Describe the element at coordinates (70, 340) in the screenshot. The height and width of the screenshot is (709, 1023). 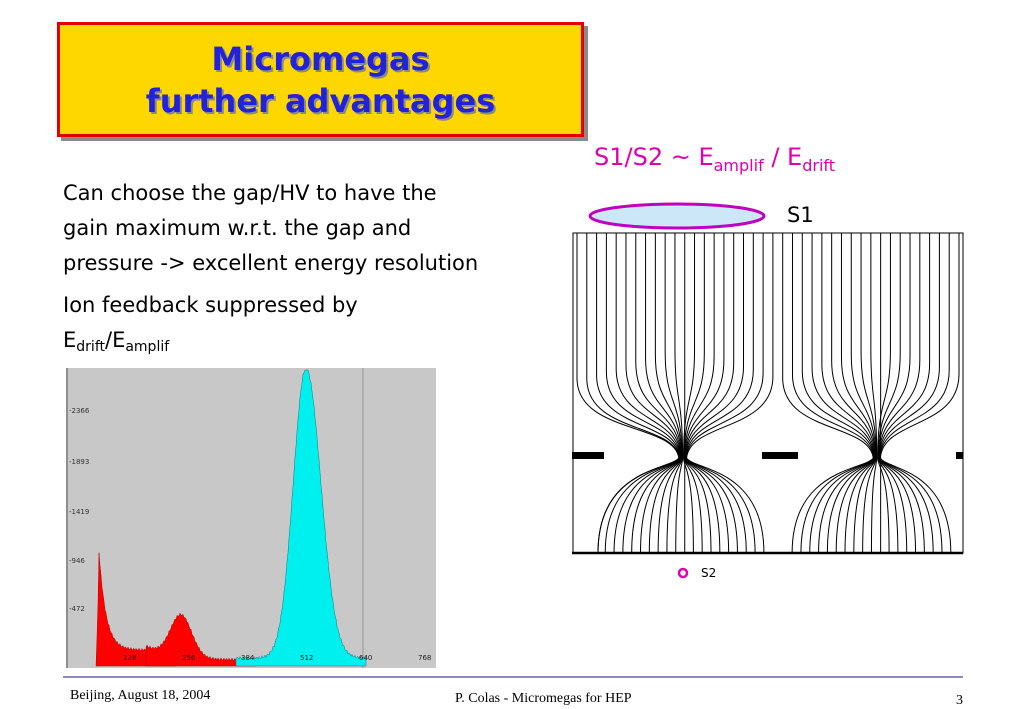
I see `e-symbol: E` at that location.